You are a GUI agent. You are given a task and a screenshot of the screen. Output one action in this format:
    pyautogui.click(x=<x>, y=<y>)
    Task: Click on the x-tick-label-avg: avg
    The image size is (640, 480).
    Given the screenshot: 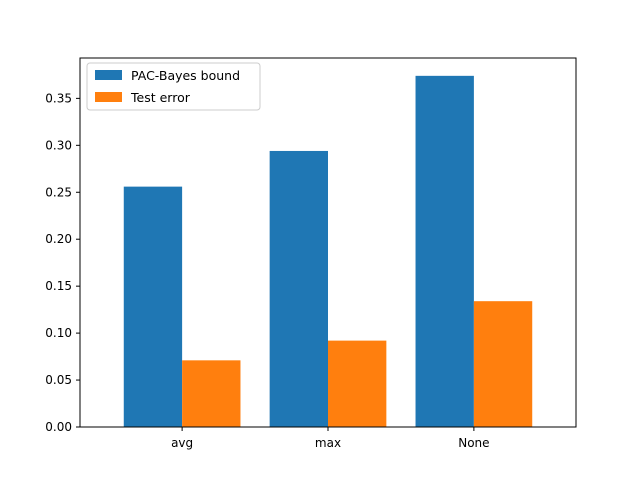 What is the action you would take?
    pyautogui.click(x=182, y=443)
    